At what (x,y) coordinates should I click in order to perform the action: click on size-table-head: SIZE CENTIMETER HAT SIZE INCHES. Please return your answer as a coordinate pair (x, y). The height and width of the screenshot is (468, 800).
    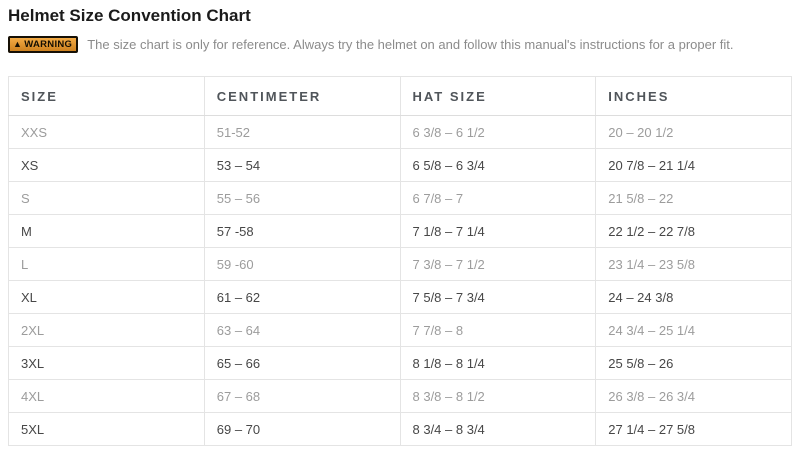
    Looking at the image, I should click on (400, 96).